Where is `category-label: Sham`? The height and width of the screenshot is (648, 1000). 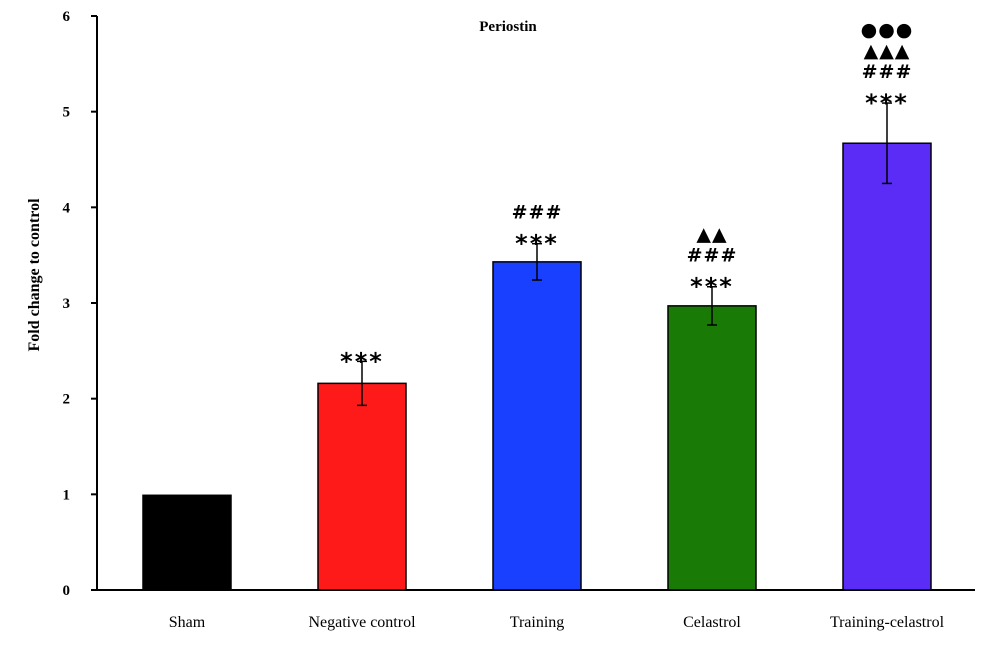
category-label: Sham is located at coordinates (187, 622).